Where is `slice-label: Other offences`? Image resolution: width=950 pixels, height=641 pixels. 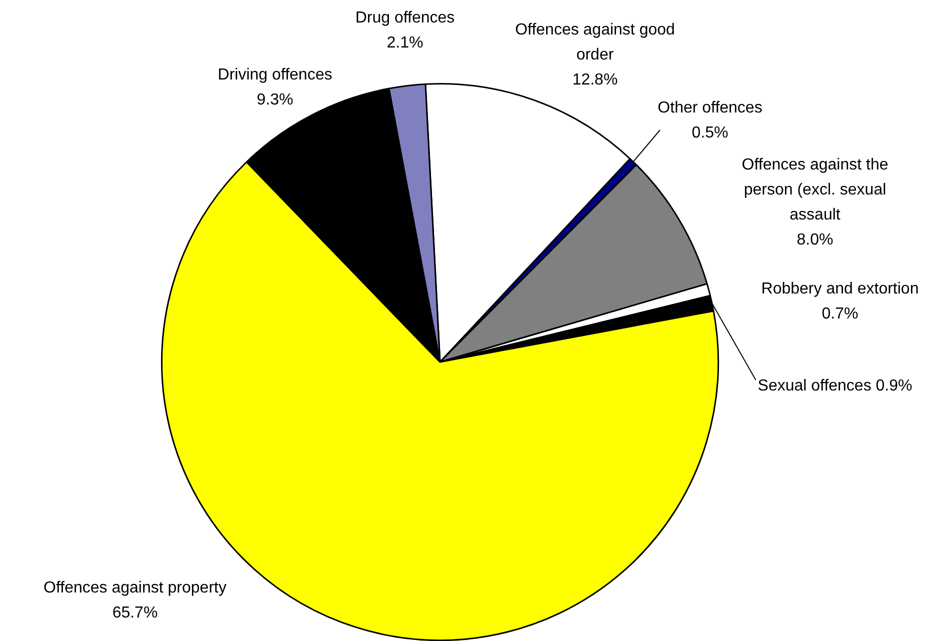
slice-label: Other offences is located at coordinates (710, 107).